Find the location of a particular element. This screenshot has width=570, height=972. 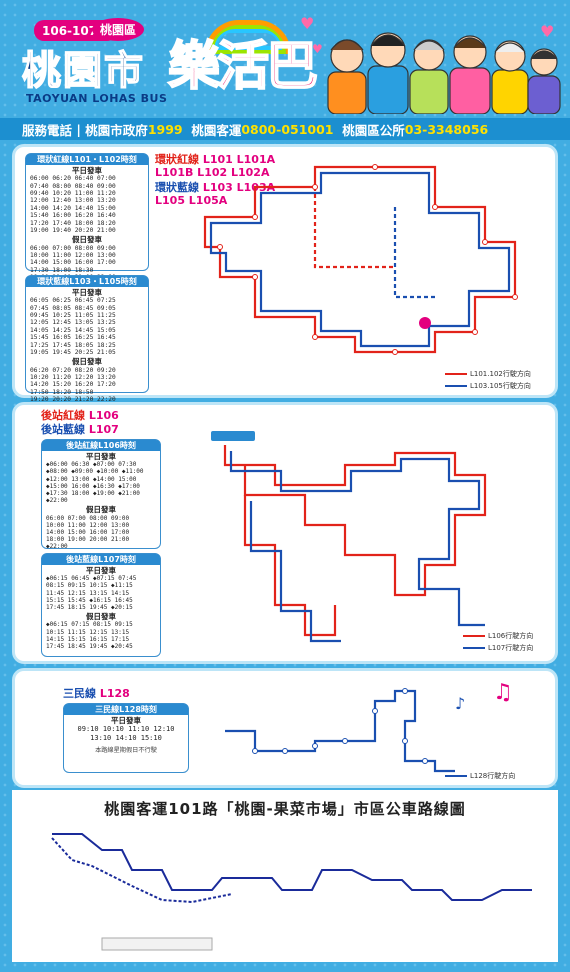

route-label: 後站藍線 is located at coordinates (63, 429).